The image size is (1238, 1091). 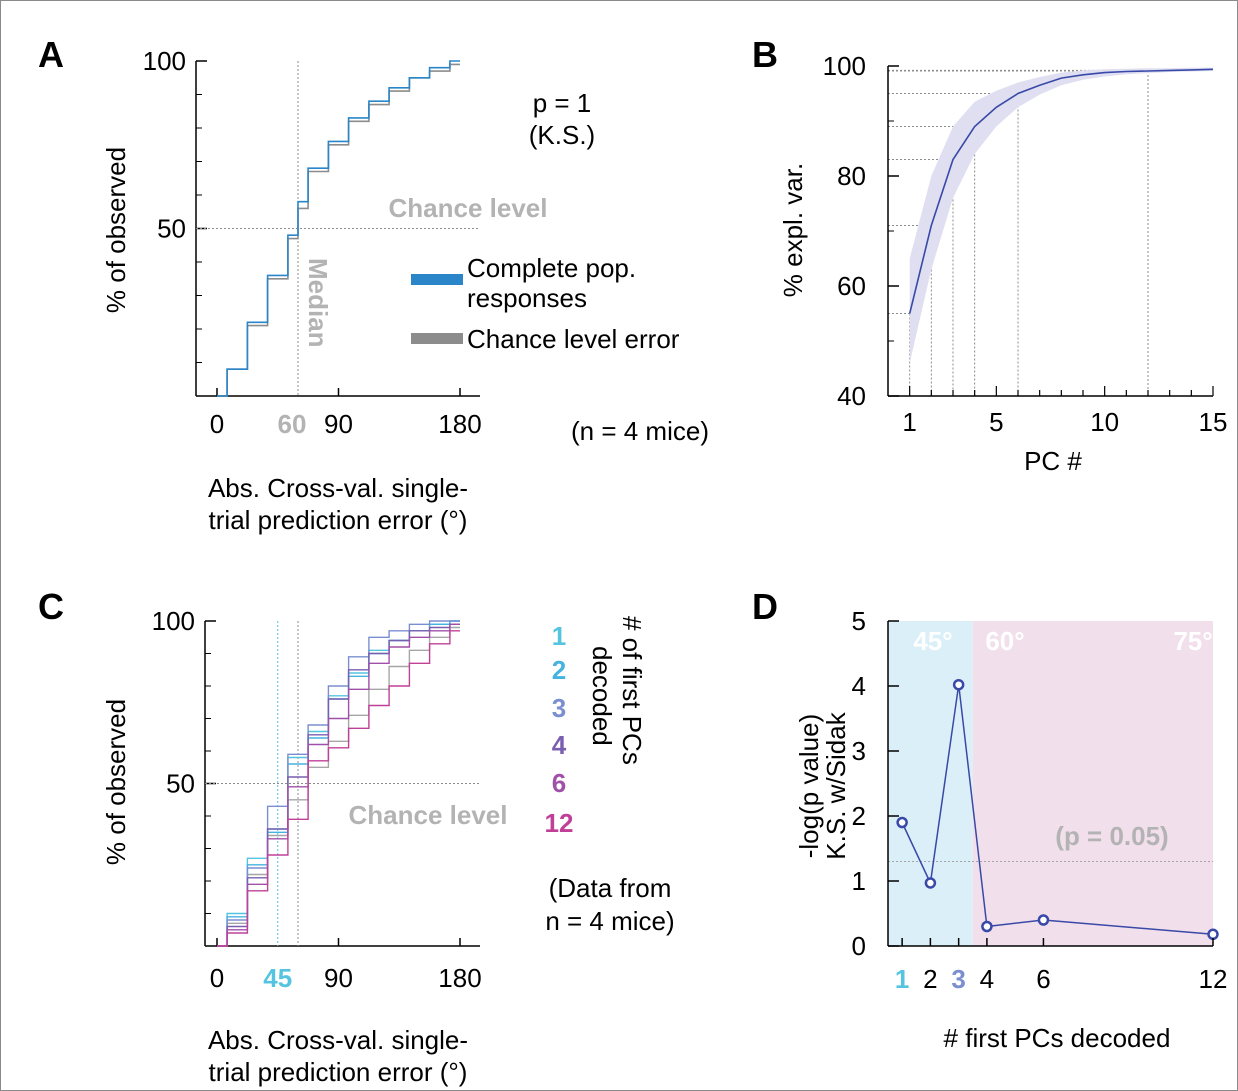 I want to click on panel-a-x-tick-label-180: 180, so click(x=459, y=424).